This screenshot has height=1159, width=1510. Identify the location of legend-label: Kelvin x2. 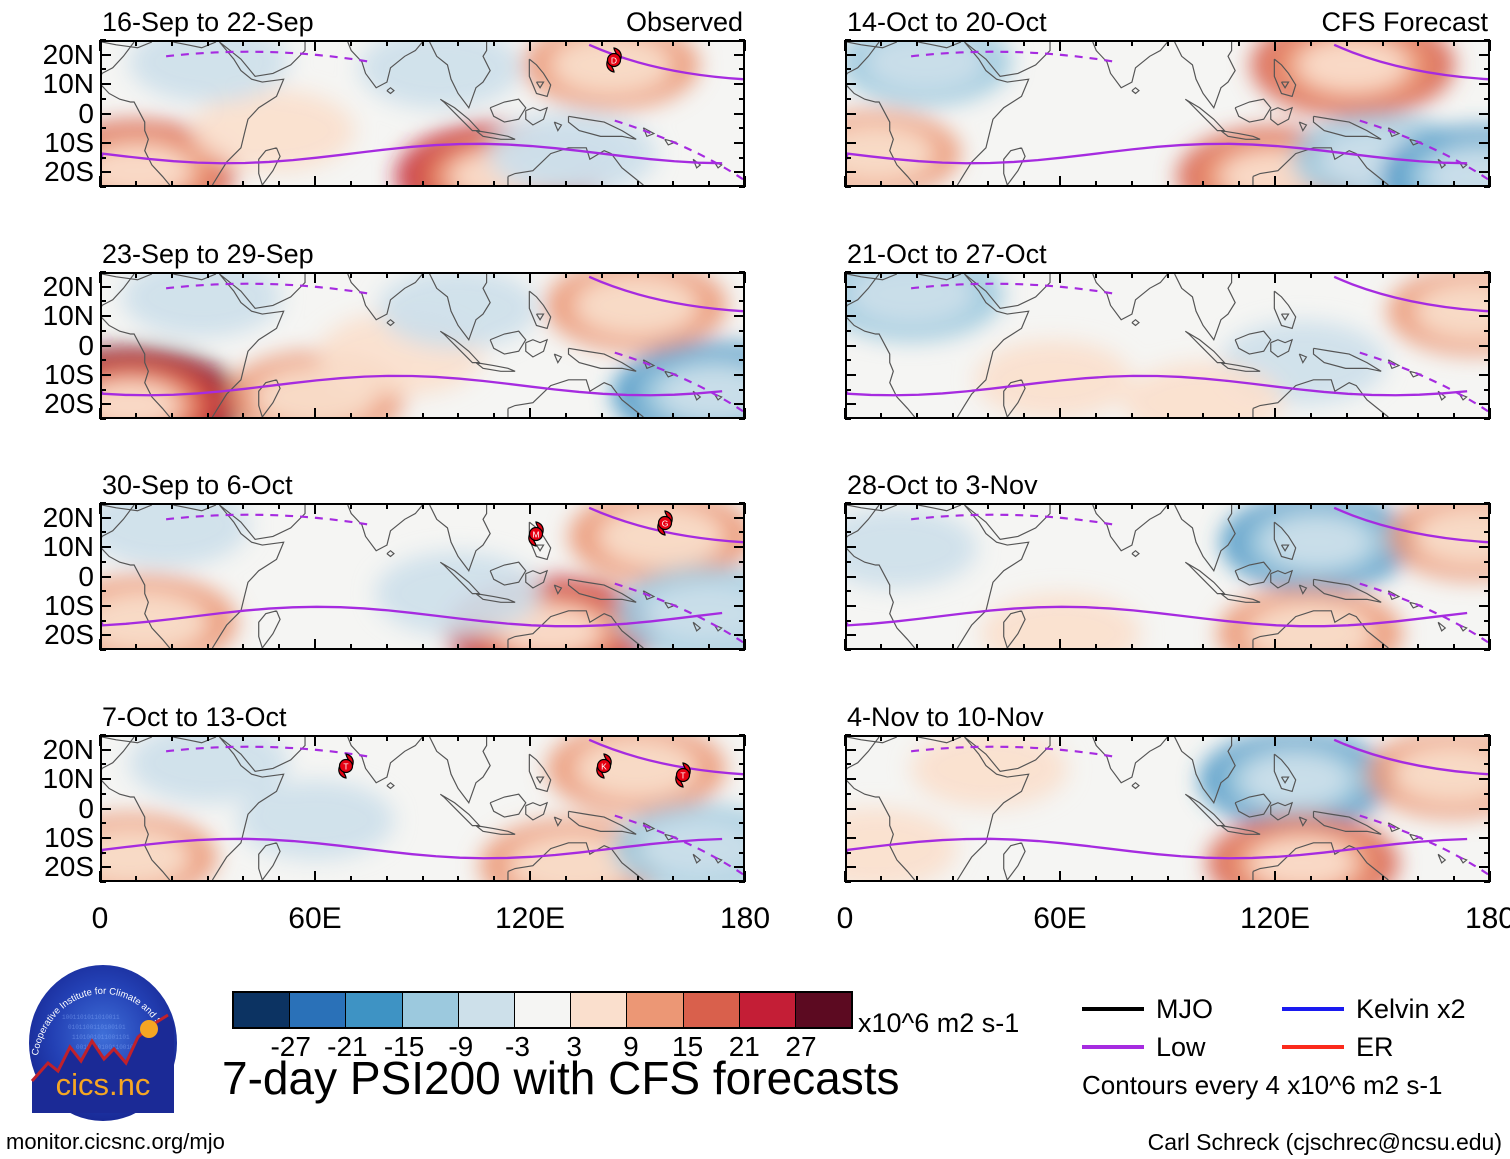
(1411, 1008).